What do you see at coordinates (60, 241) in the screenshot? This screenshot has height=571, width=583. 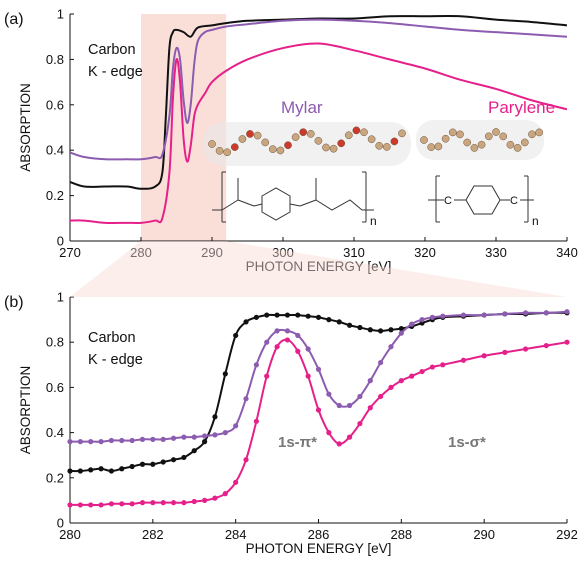 I see `y-tick-label: 0` at bounding box center [60, 241].